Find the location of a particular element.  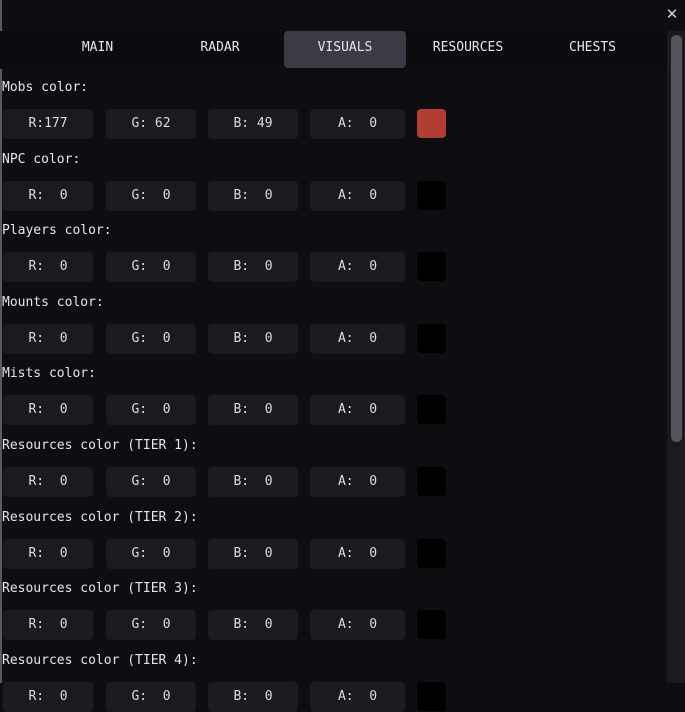

tab-main: MAIN is located at coordinates (97, 47).